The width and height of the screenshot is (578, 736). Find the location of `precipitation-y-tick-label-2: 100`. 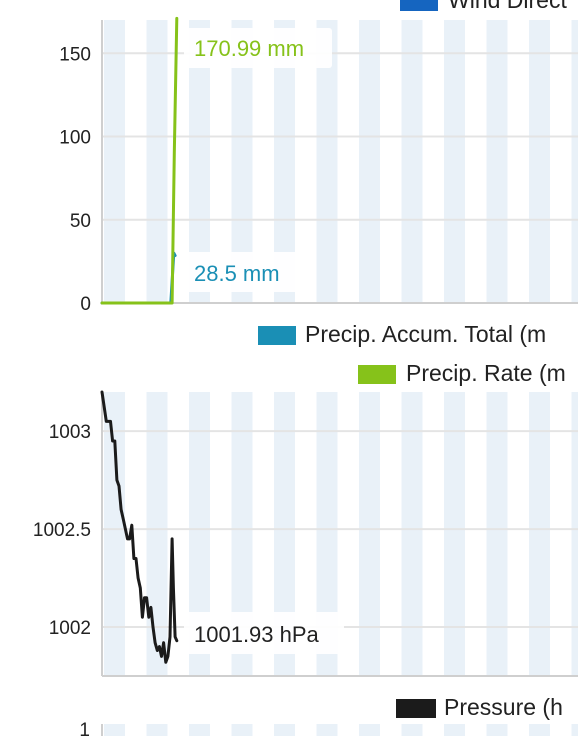

precipitation-y-tick-label-2: 100 is located at coordinates (75, 138).